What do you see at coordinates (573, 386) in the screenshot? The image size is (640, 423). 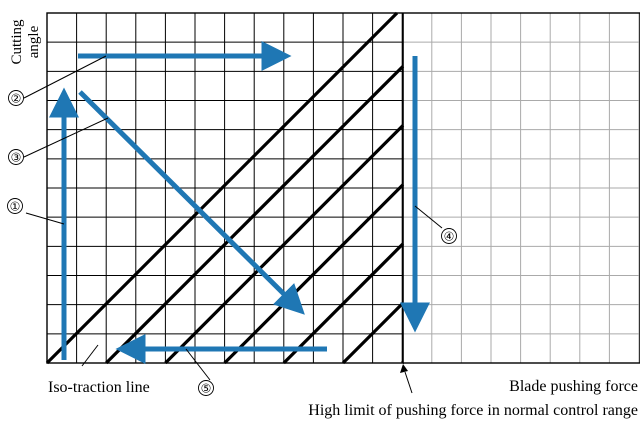 I see `x-axis-label: Blade pushing force` at bounding box center [573, 386].